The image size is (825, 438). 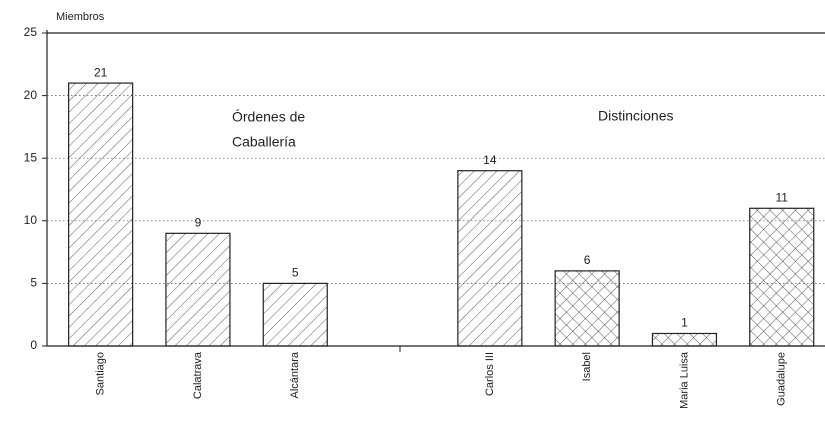 I want to click on y-tick-label: 15, so click(x=31, y=157).